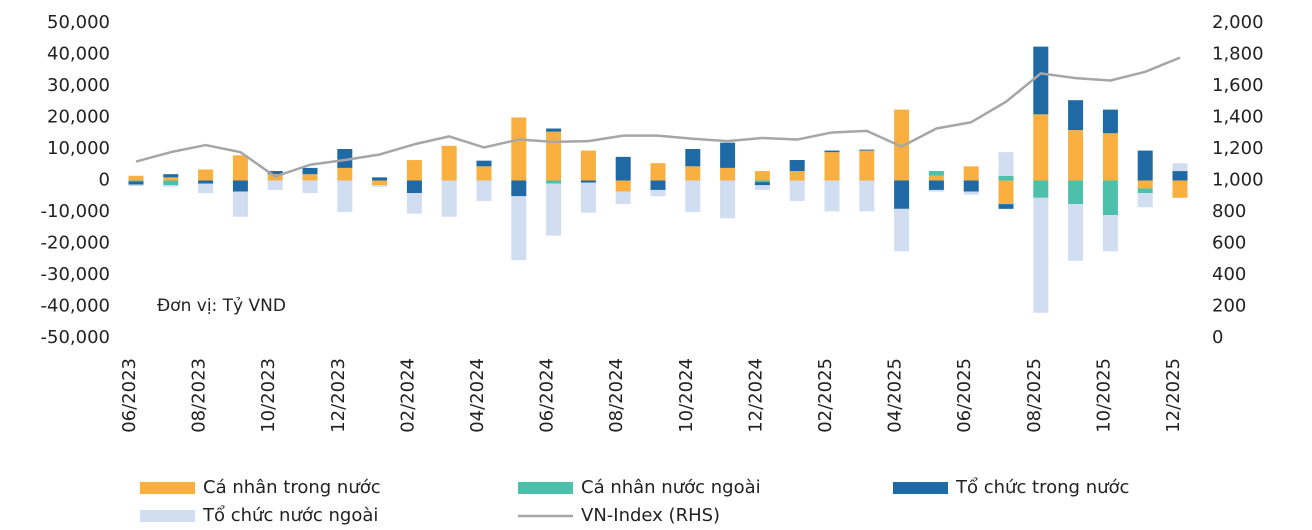  What do you see at coordinates (1238, 148) in the screenshot?
I see `y2-tick-label: 1,200` at bounding box center [1238, 148].